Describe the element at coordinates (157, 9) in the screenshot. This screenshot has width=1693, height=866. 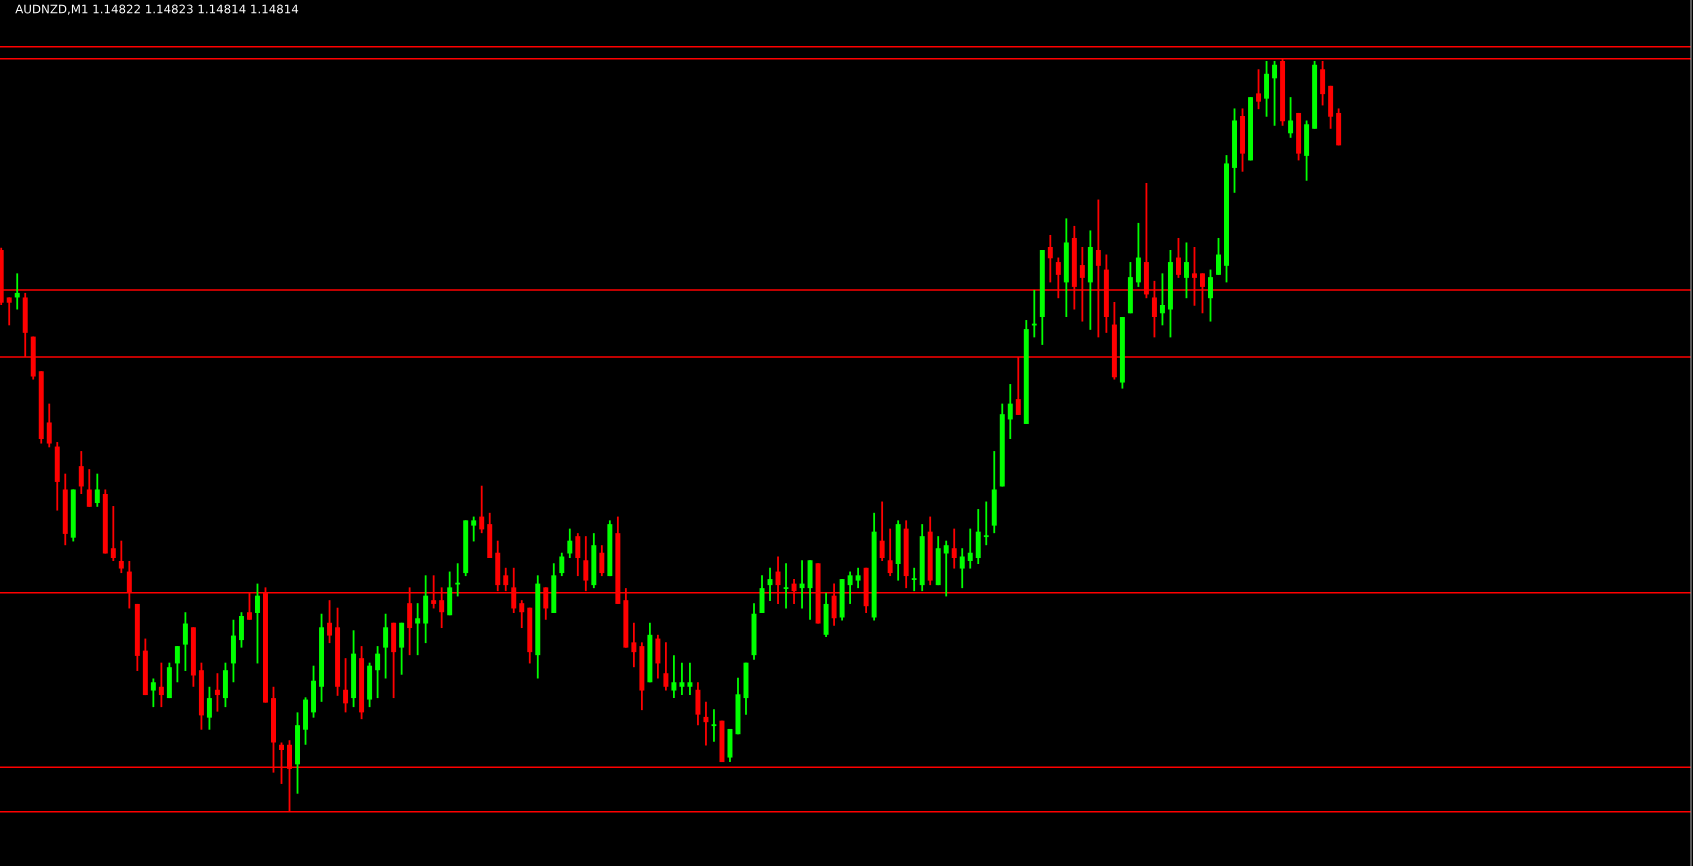
I see `chart-title: AUDNZD,M1 1.14822 1.14823 1.14814 1.14814` at that location.